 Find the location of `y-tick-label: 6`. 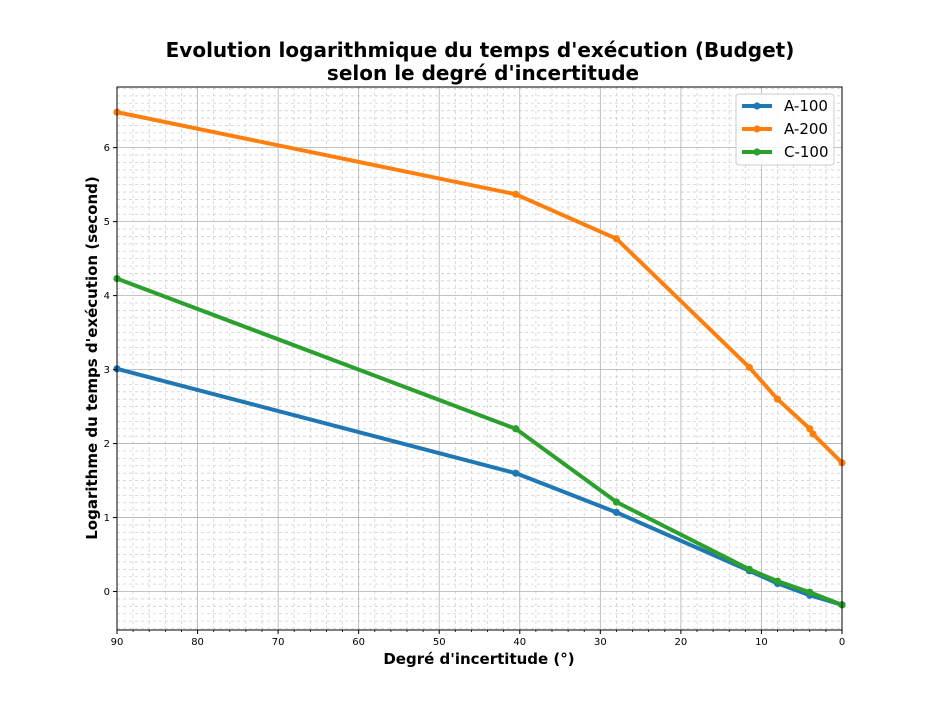

y-tick-label: 6 is located at coordinates (107, 148).